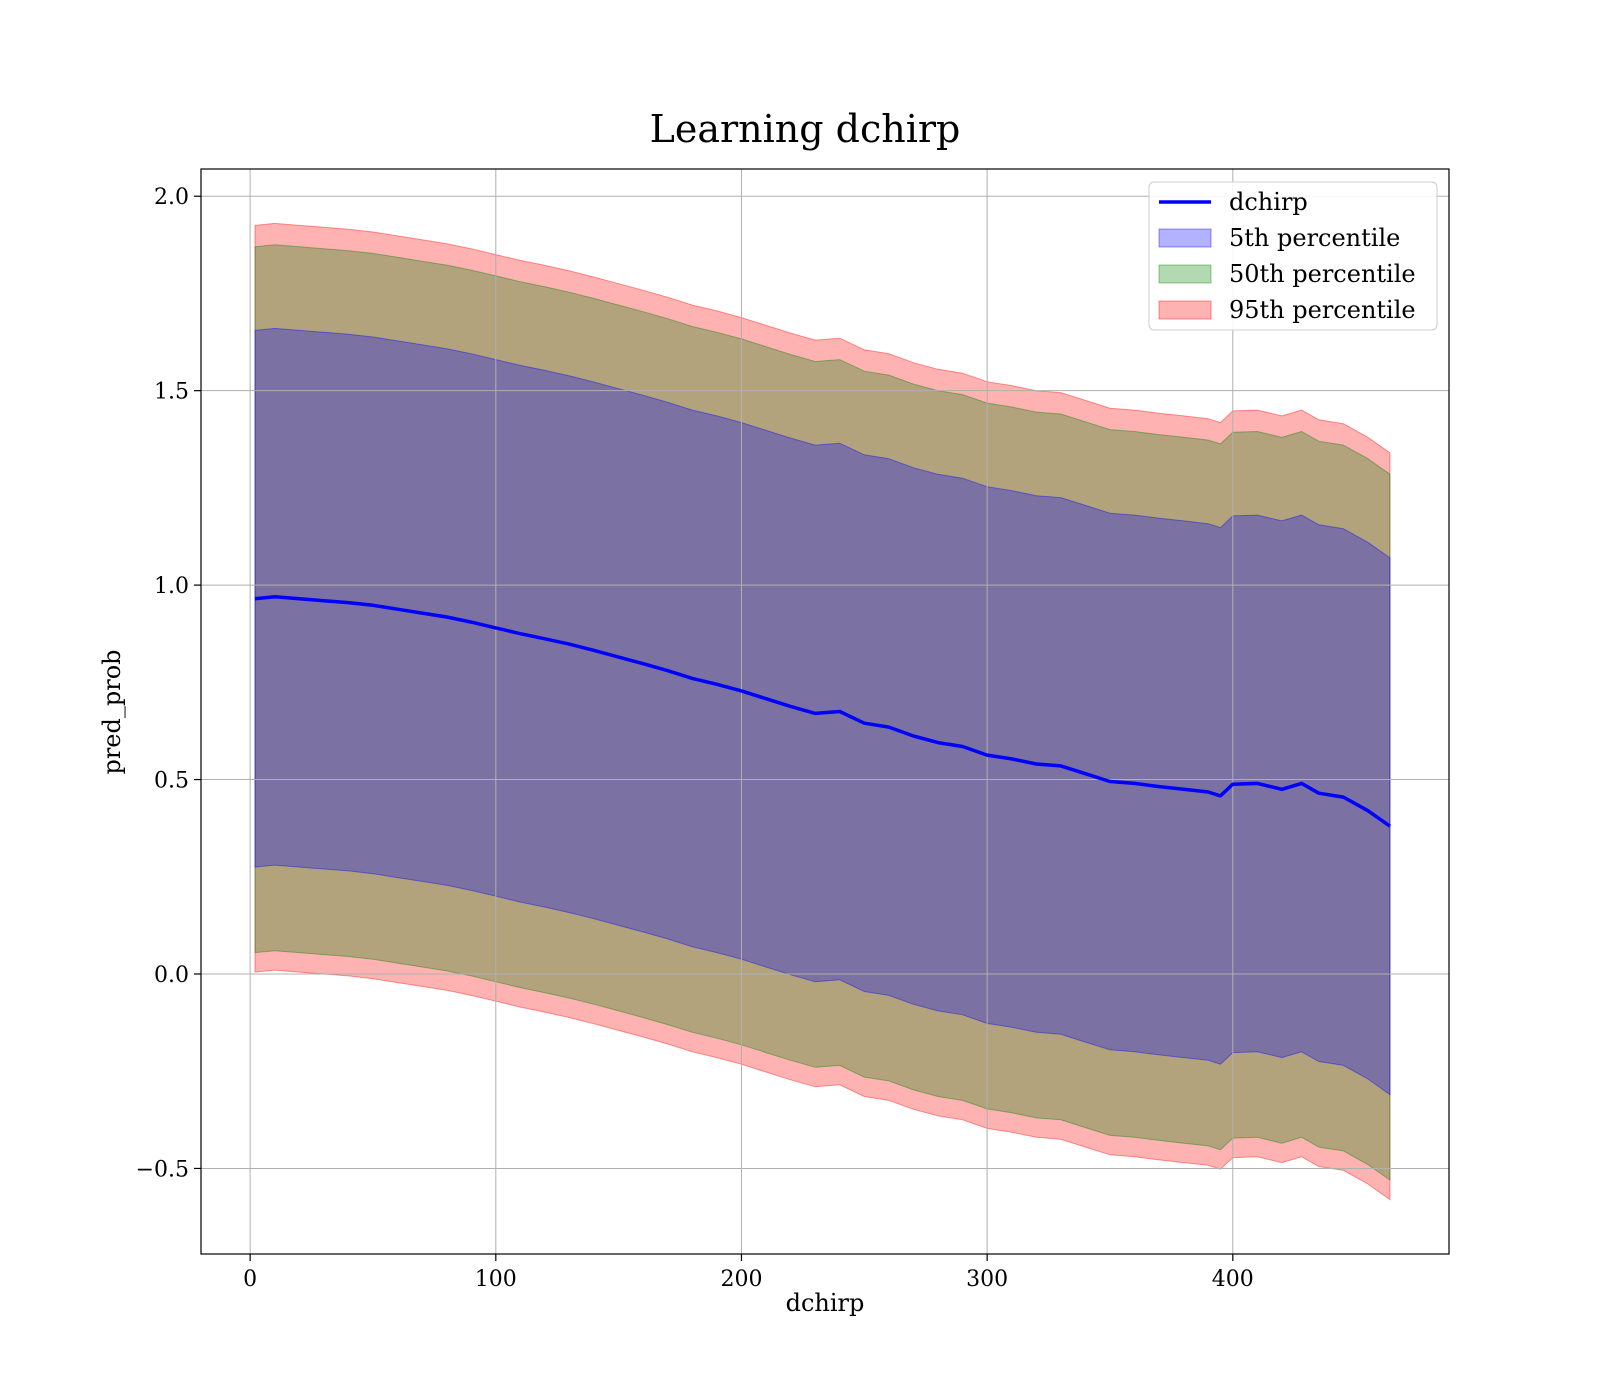 This screenshot has width=1600, height=1400. Describe the element at coordinates (171, 197) in the screenshot. I see `y-tick-label: 2.0` at that location.